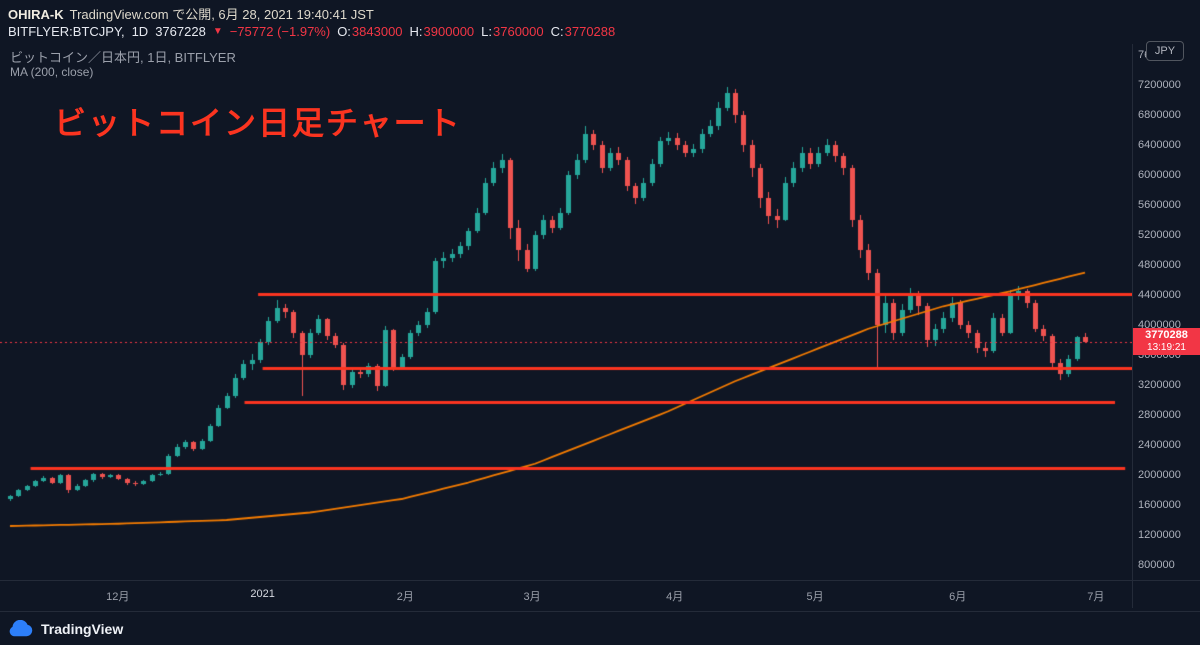 The width and height of the screenshot is (1200, 645). I want to click on chart-annotation-text: ビットコイン日足チャート, so click(258, 123).